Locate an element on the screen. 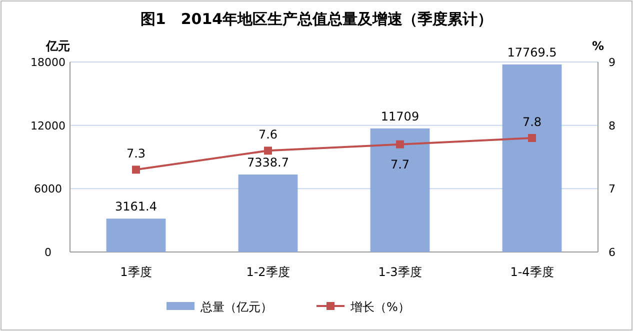  data-label: 3161.4 is located at coordinates (136, 207).